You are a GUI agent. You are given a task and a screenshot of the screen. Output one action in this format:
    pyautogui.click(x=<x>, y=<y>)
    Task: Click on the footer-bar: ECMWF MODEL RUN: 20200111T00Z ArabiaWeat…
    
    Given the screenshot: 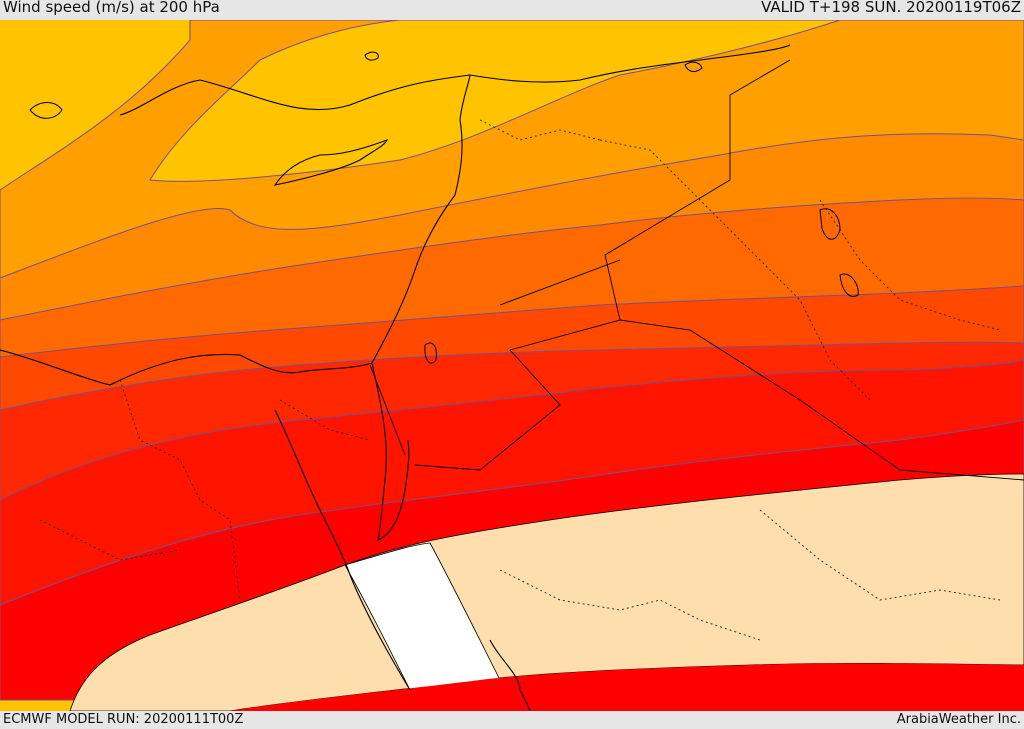 What is the action you would take?
    pyautogui.click(x=512, y=720)
    